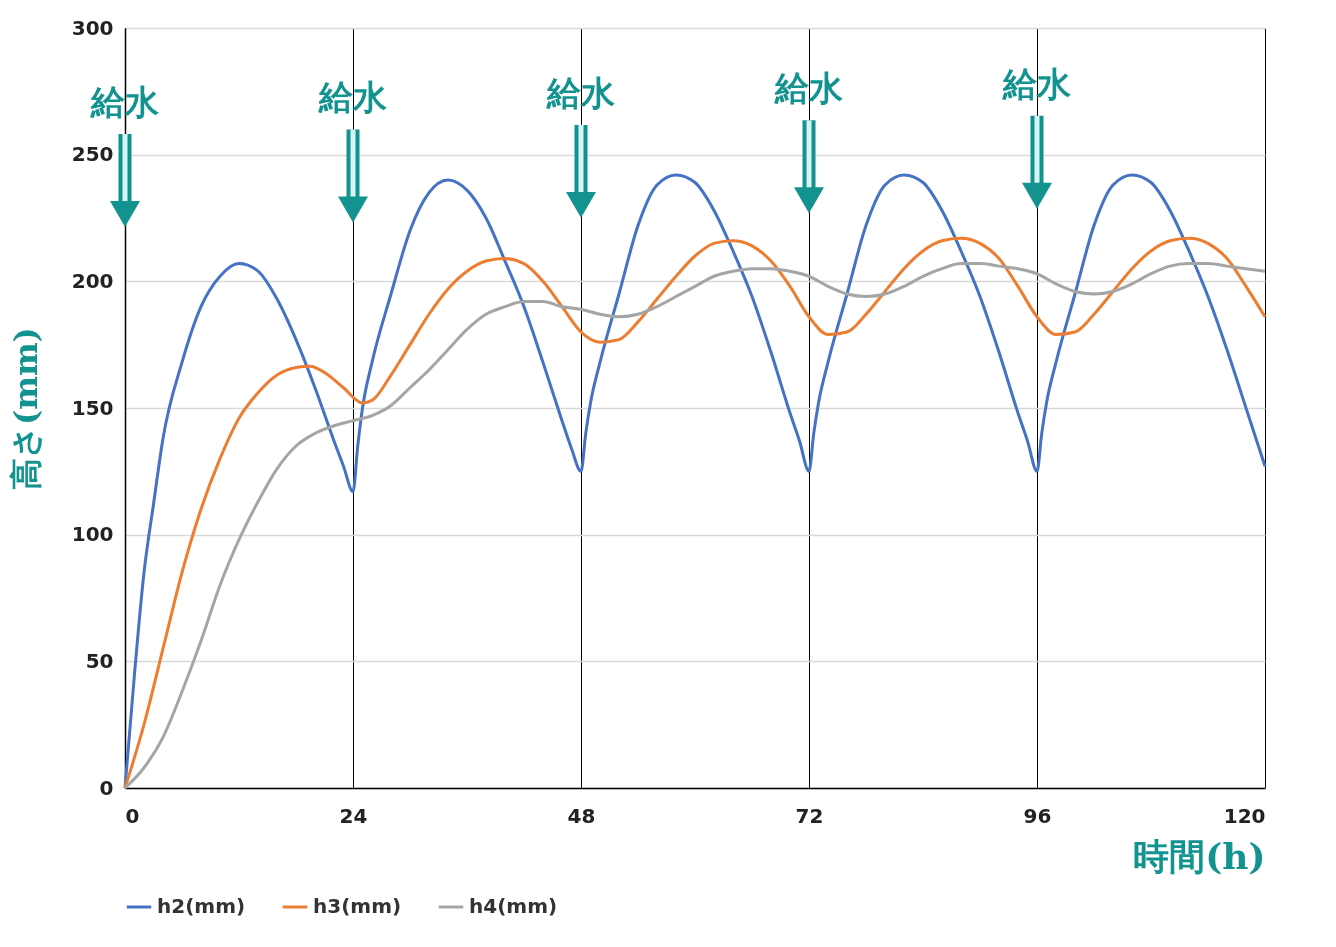 The height and width of the screenshot is (947, 1336). What do you see at coordinates (1199, 855) in the screenshot?
I see `x-axis-title: 時間(h)` at bounding box center [1199, 855].